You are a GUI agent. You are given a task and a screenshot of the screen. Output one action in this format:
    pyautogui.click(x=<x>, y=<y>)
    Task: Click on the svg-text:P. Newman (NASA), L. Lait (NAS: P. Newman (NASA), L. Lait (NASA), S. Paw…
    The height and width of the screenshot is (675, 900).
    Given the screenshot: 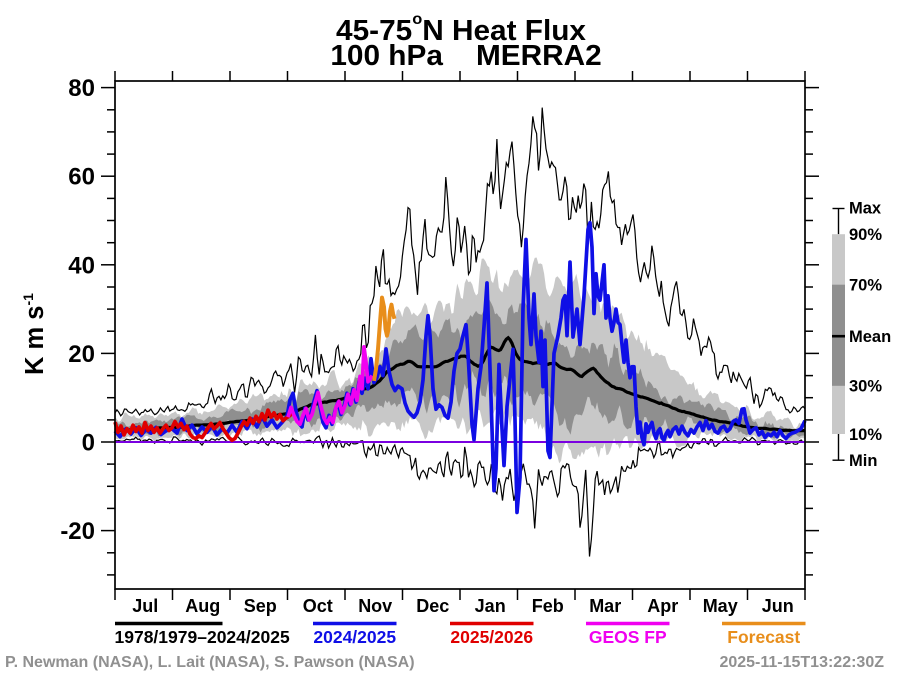 What is the action you would take?
    pyautogui.click(x=210, y=662)
    